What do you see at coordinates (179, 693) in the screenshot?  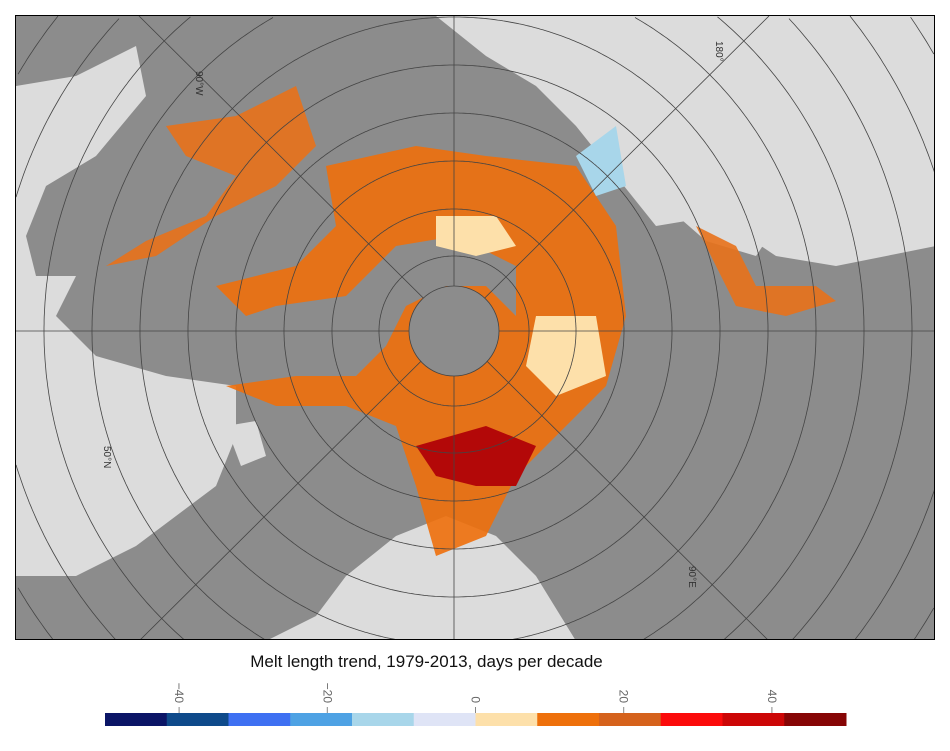 I see `colorbar-tick-label: −40` at bounding box center [179, 693].